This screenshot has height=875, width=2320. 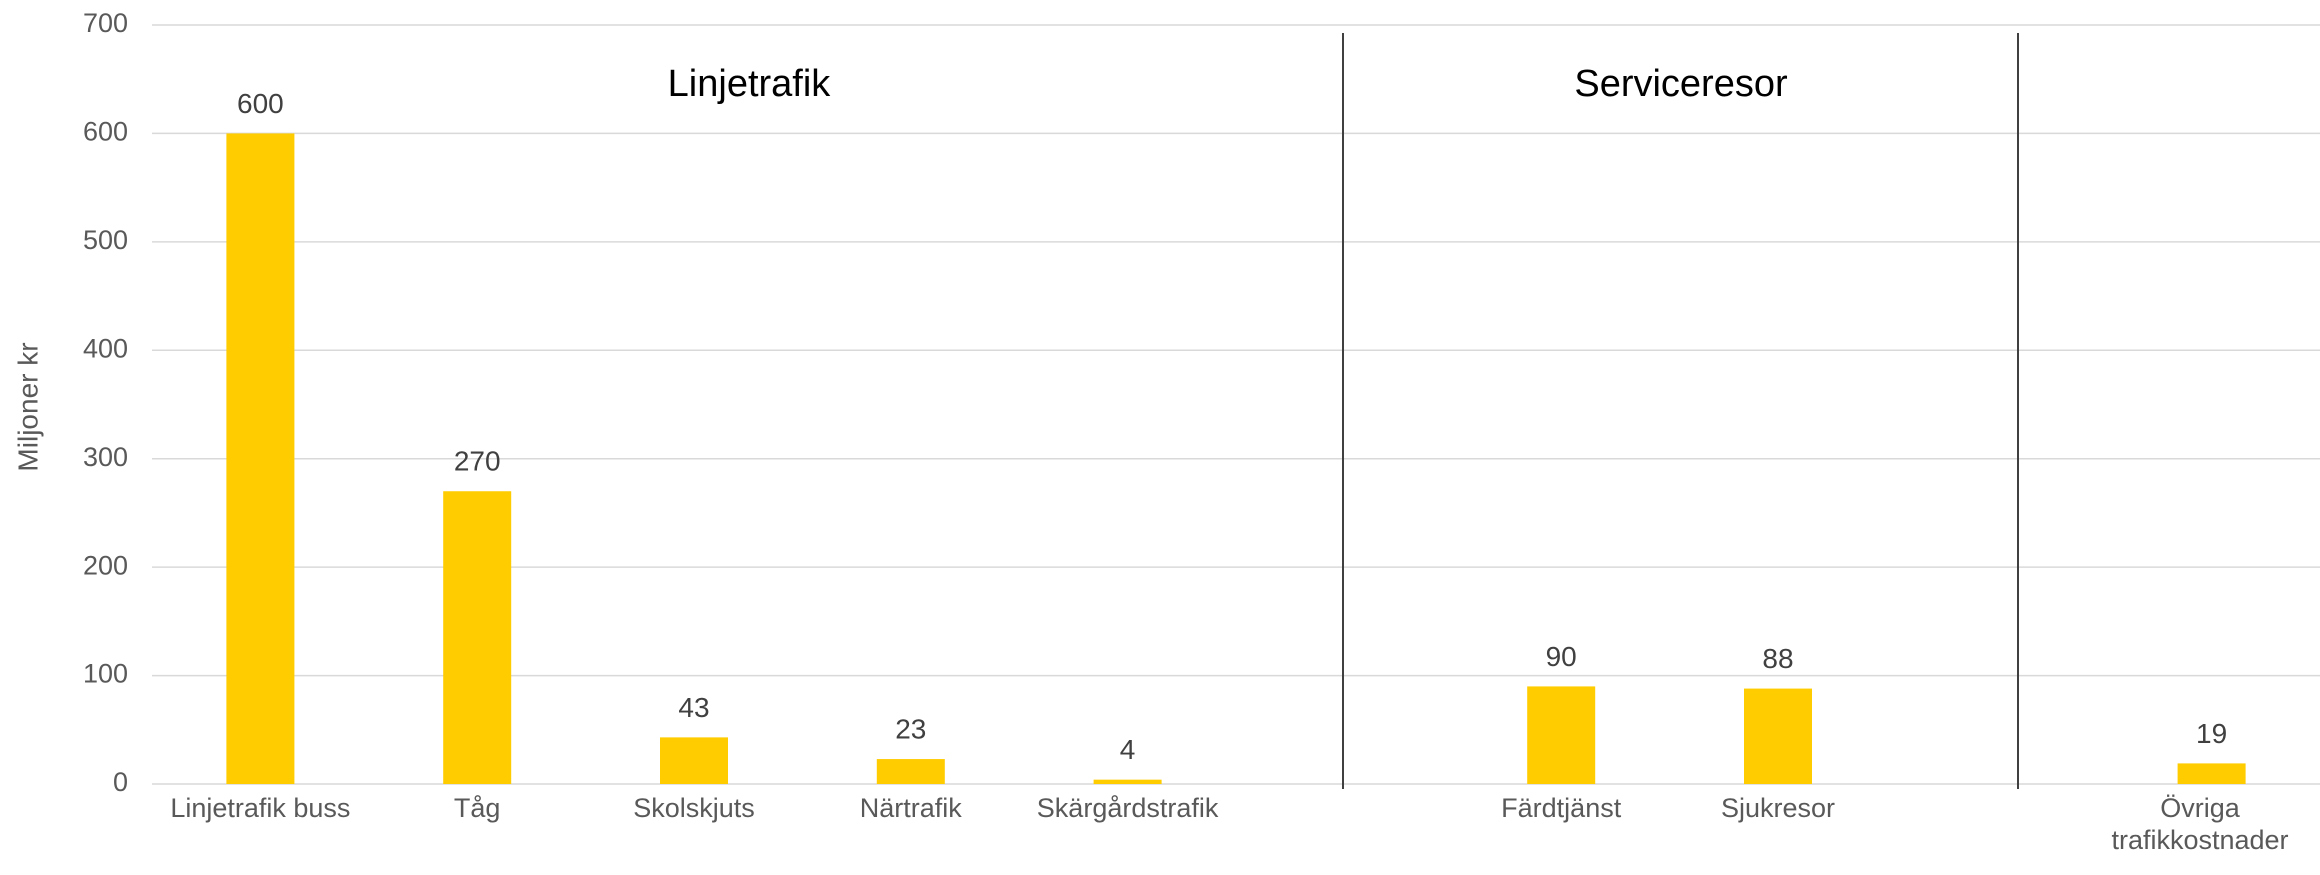 I want to click on y-tick-label: 200, so click(x=105, y=565).